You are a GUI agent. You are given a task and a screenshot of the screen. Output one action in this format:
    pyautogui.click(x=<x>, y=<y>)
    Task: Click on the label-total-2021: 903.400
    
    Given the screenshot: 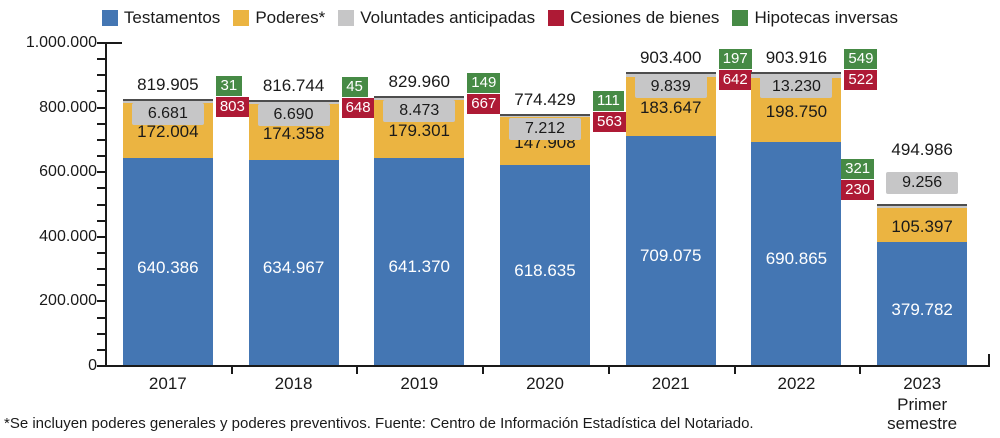 What is the action you would take?
    pyautogui.click(x=670, y=58)
    